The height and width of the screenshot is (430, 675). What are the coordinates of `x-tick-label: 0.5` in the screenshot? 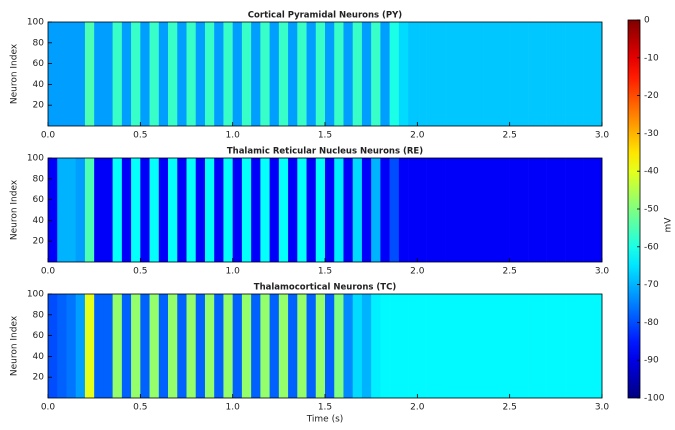 It's located at (140, 408).